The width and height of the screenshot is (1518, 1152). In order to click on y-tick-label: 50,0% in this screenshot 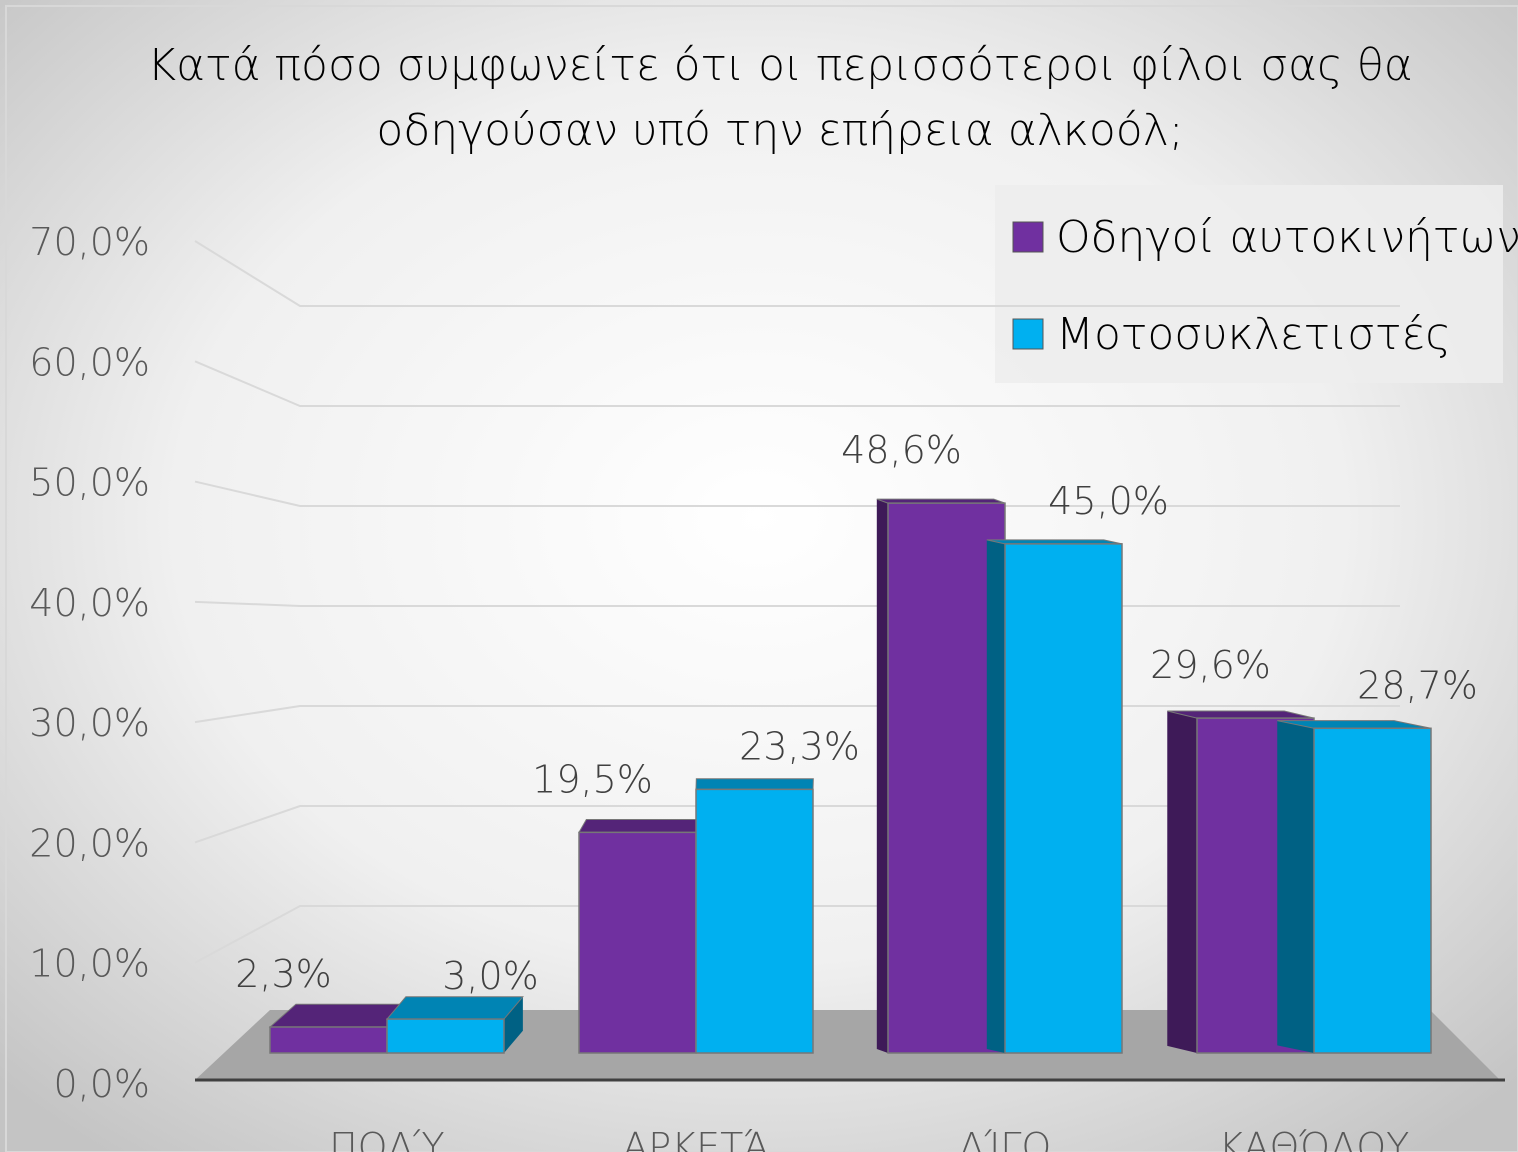, I will do `click(89, 483)`.